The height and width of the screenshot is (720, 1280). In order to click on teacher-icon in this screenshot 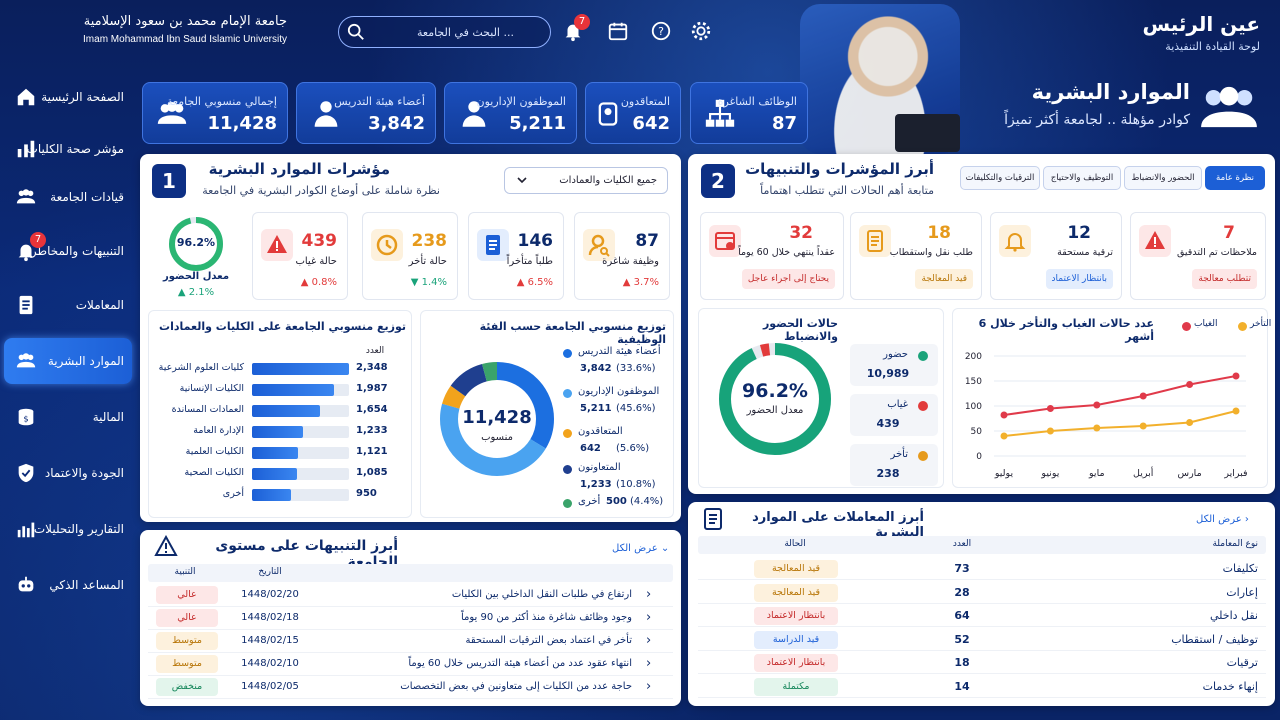, I will do `click(326, 114)`.